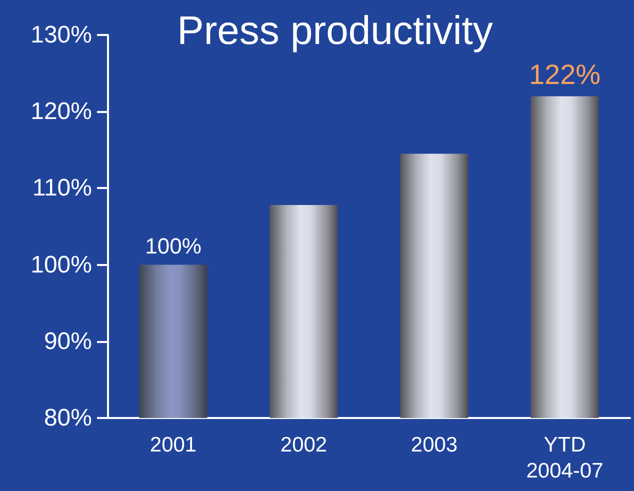 This screenshot has width=634, height=491. What do you see at coordinates (61, 112) in the screenshot?
I see `y-tick-label: 120%` at bounding box center [61, 112].